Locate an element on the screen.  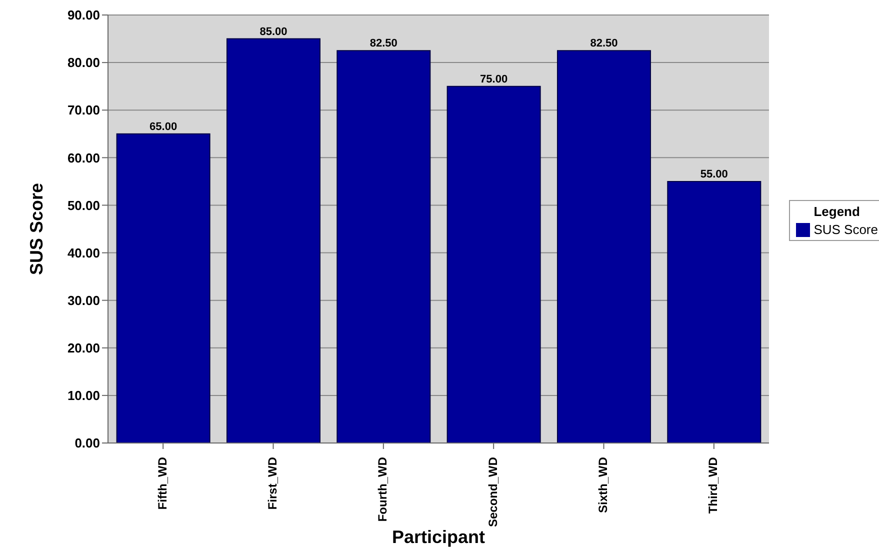
x-tick-label: First_WD is located at coordinates (272, 483).